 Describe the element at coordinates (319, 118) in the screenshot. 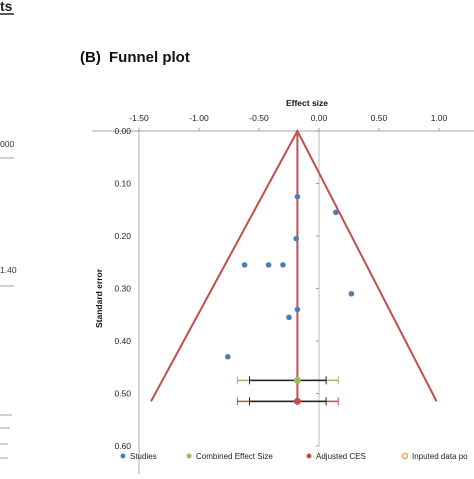

I see `x-tick-label: 0.00` at that location.